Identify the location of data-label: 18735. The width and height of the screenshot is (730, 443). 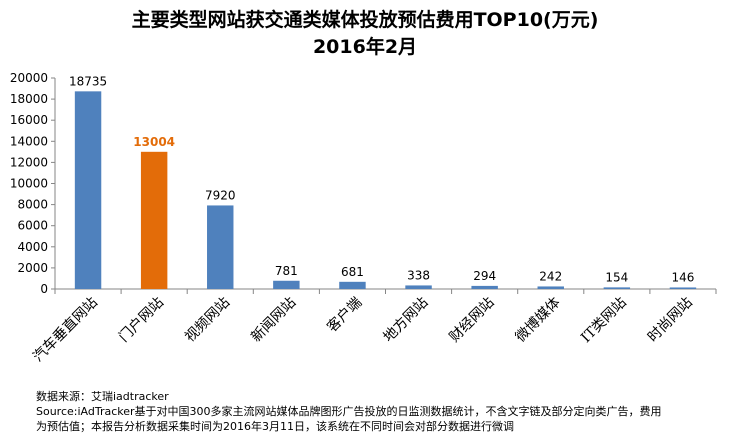
(88, 81).